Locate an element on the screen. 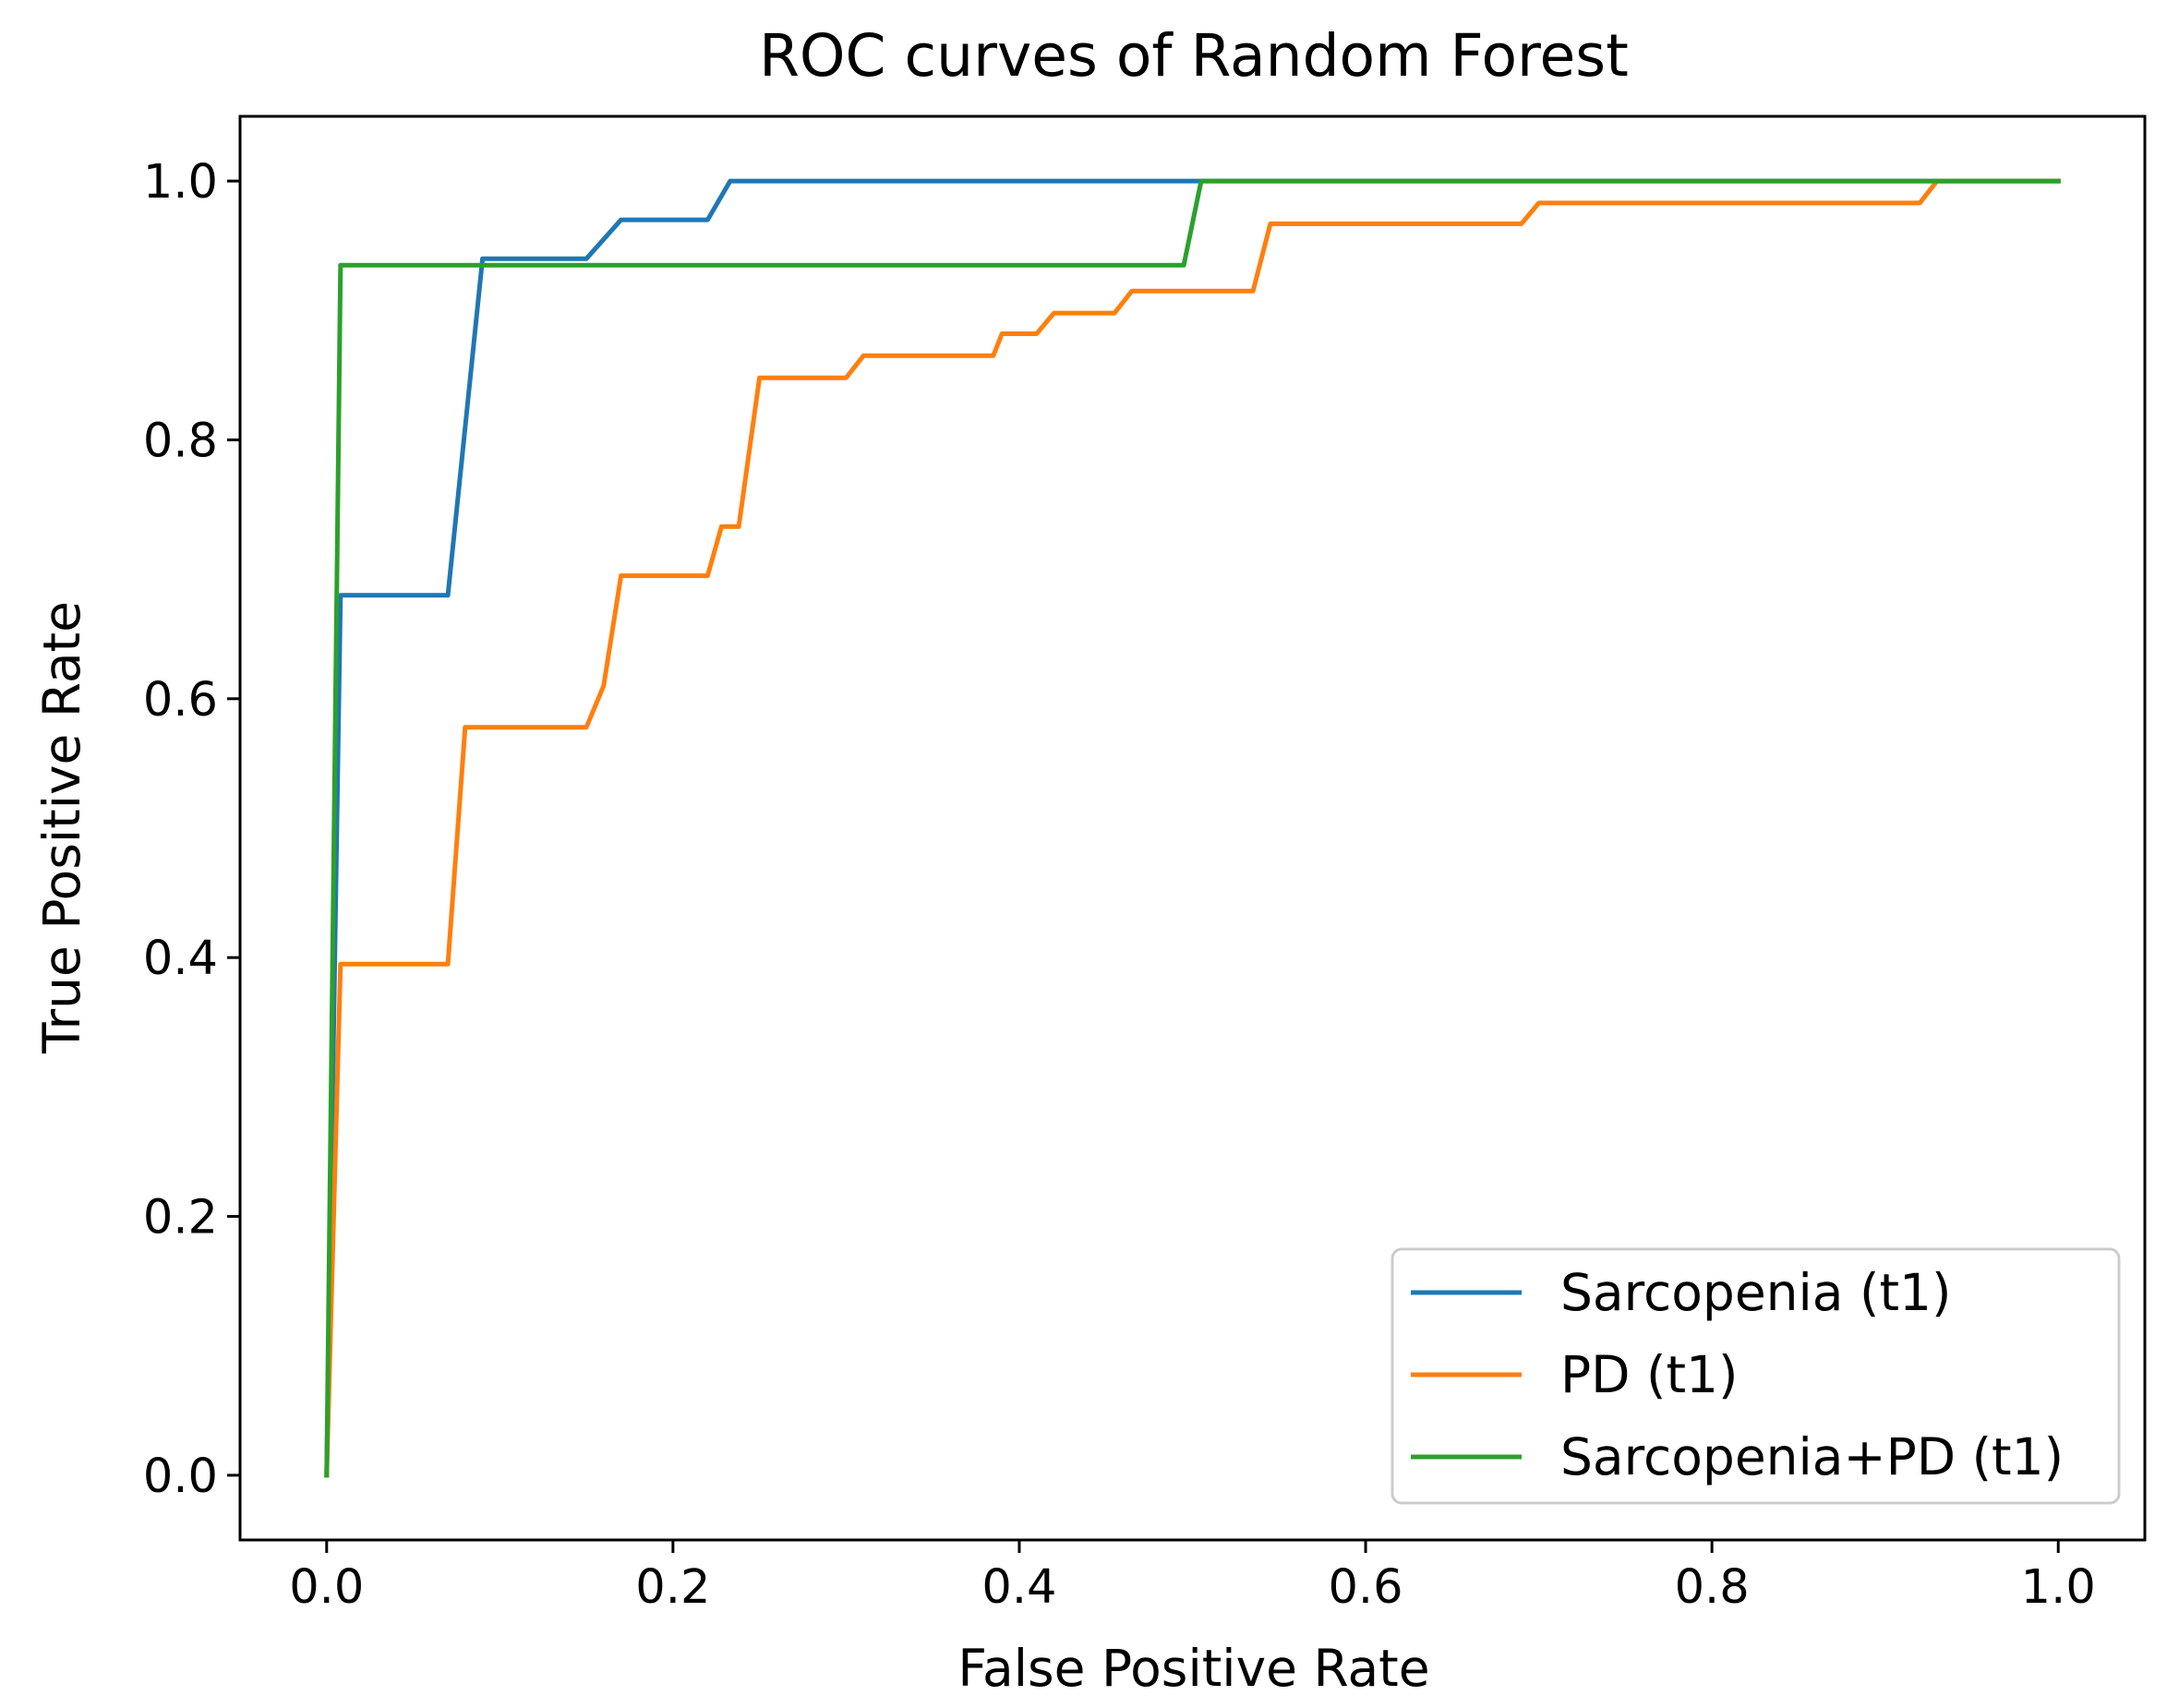 The width and height of the screenshot is (2179, 1708). legend-label: Sarcopenia+PD (t1) is located at coordinates (1812, 1456).